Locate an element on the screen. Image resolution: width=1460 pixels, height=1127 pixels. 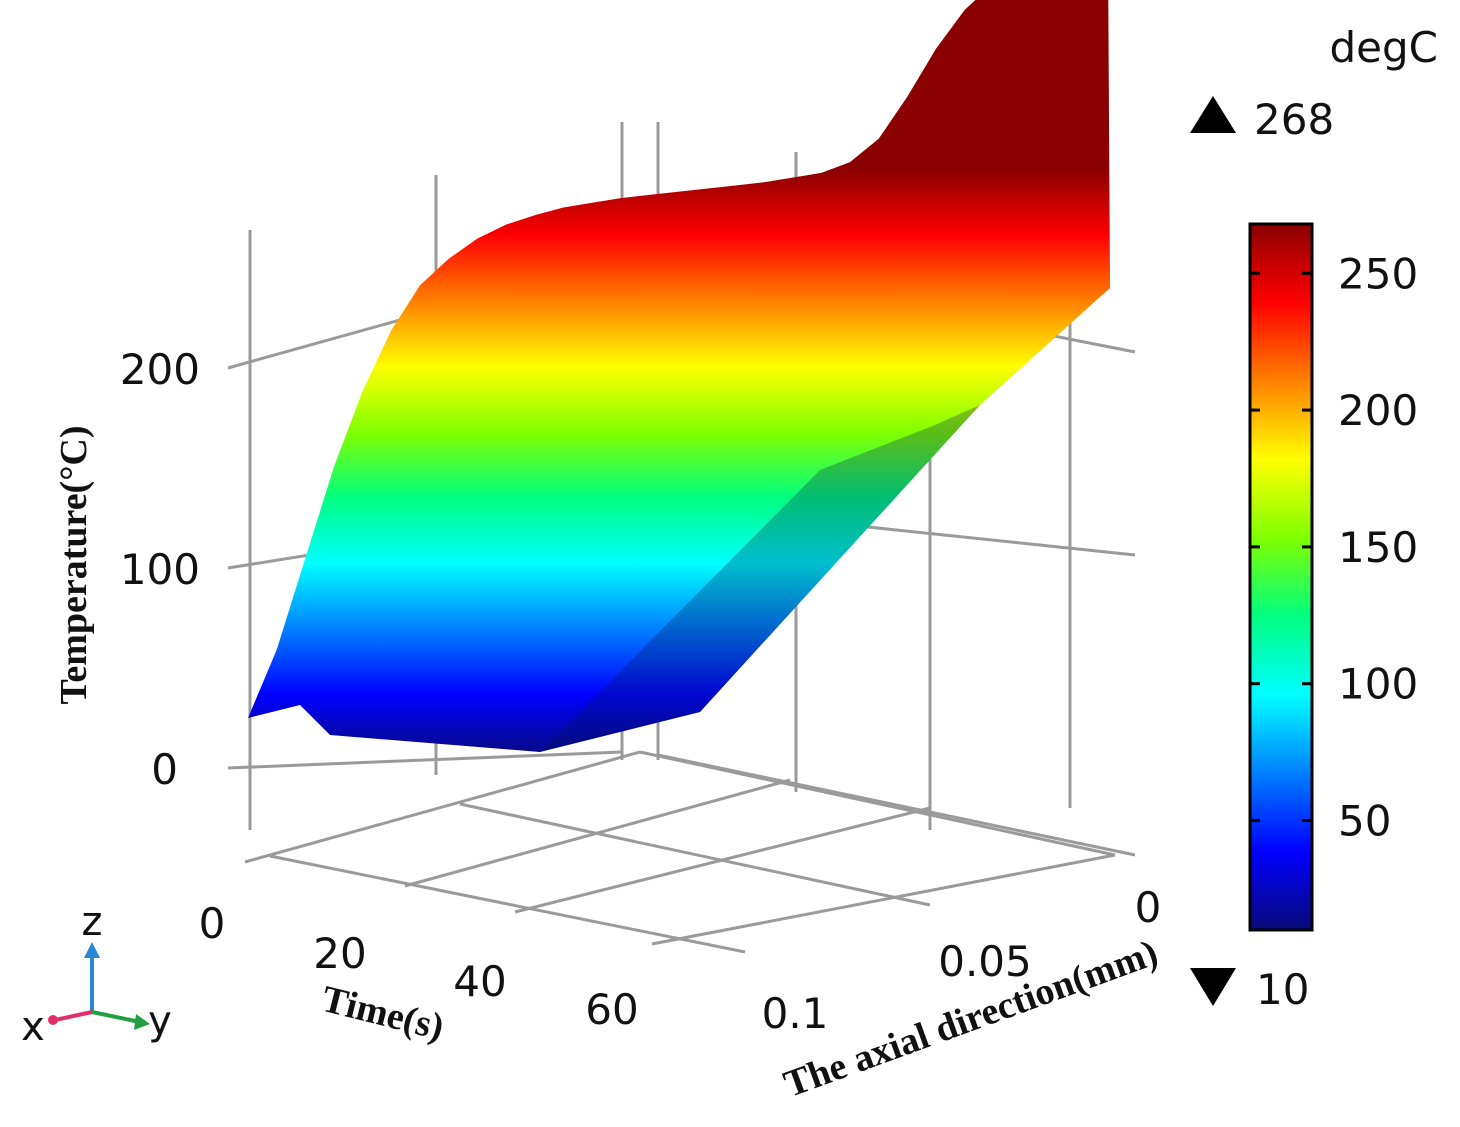
z-tick-label: 0 is located at coordinates (164, 769).